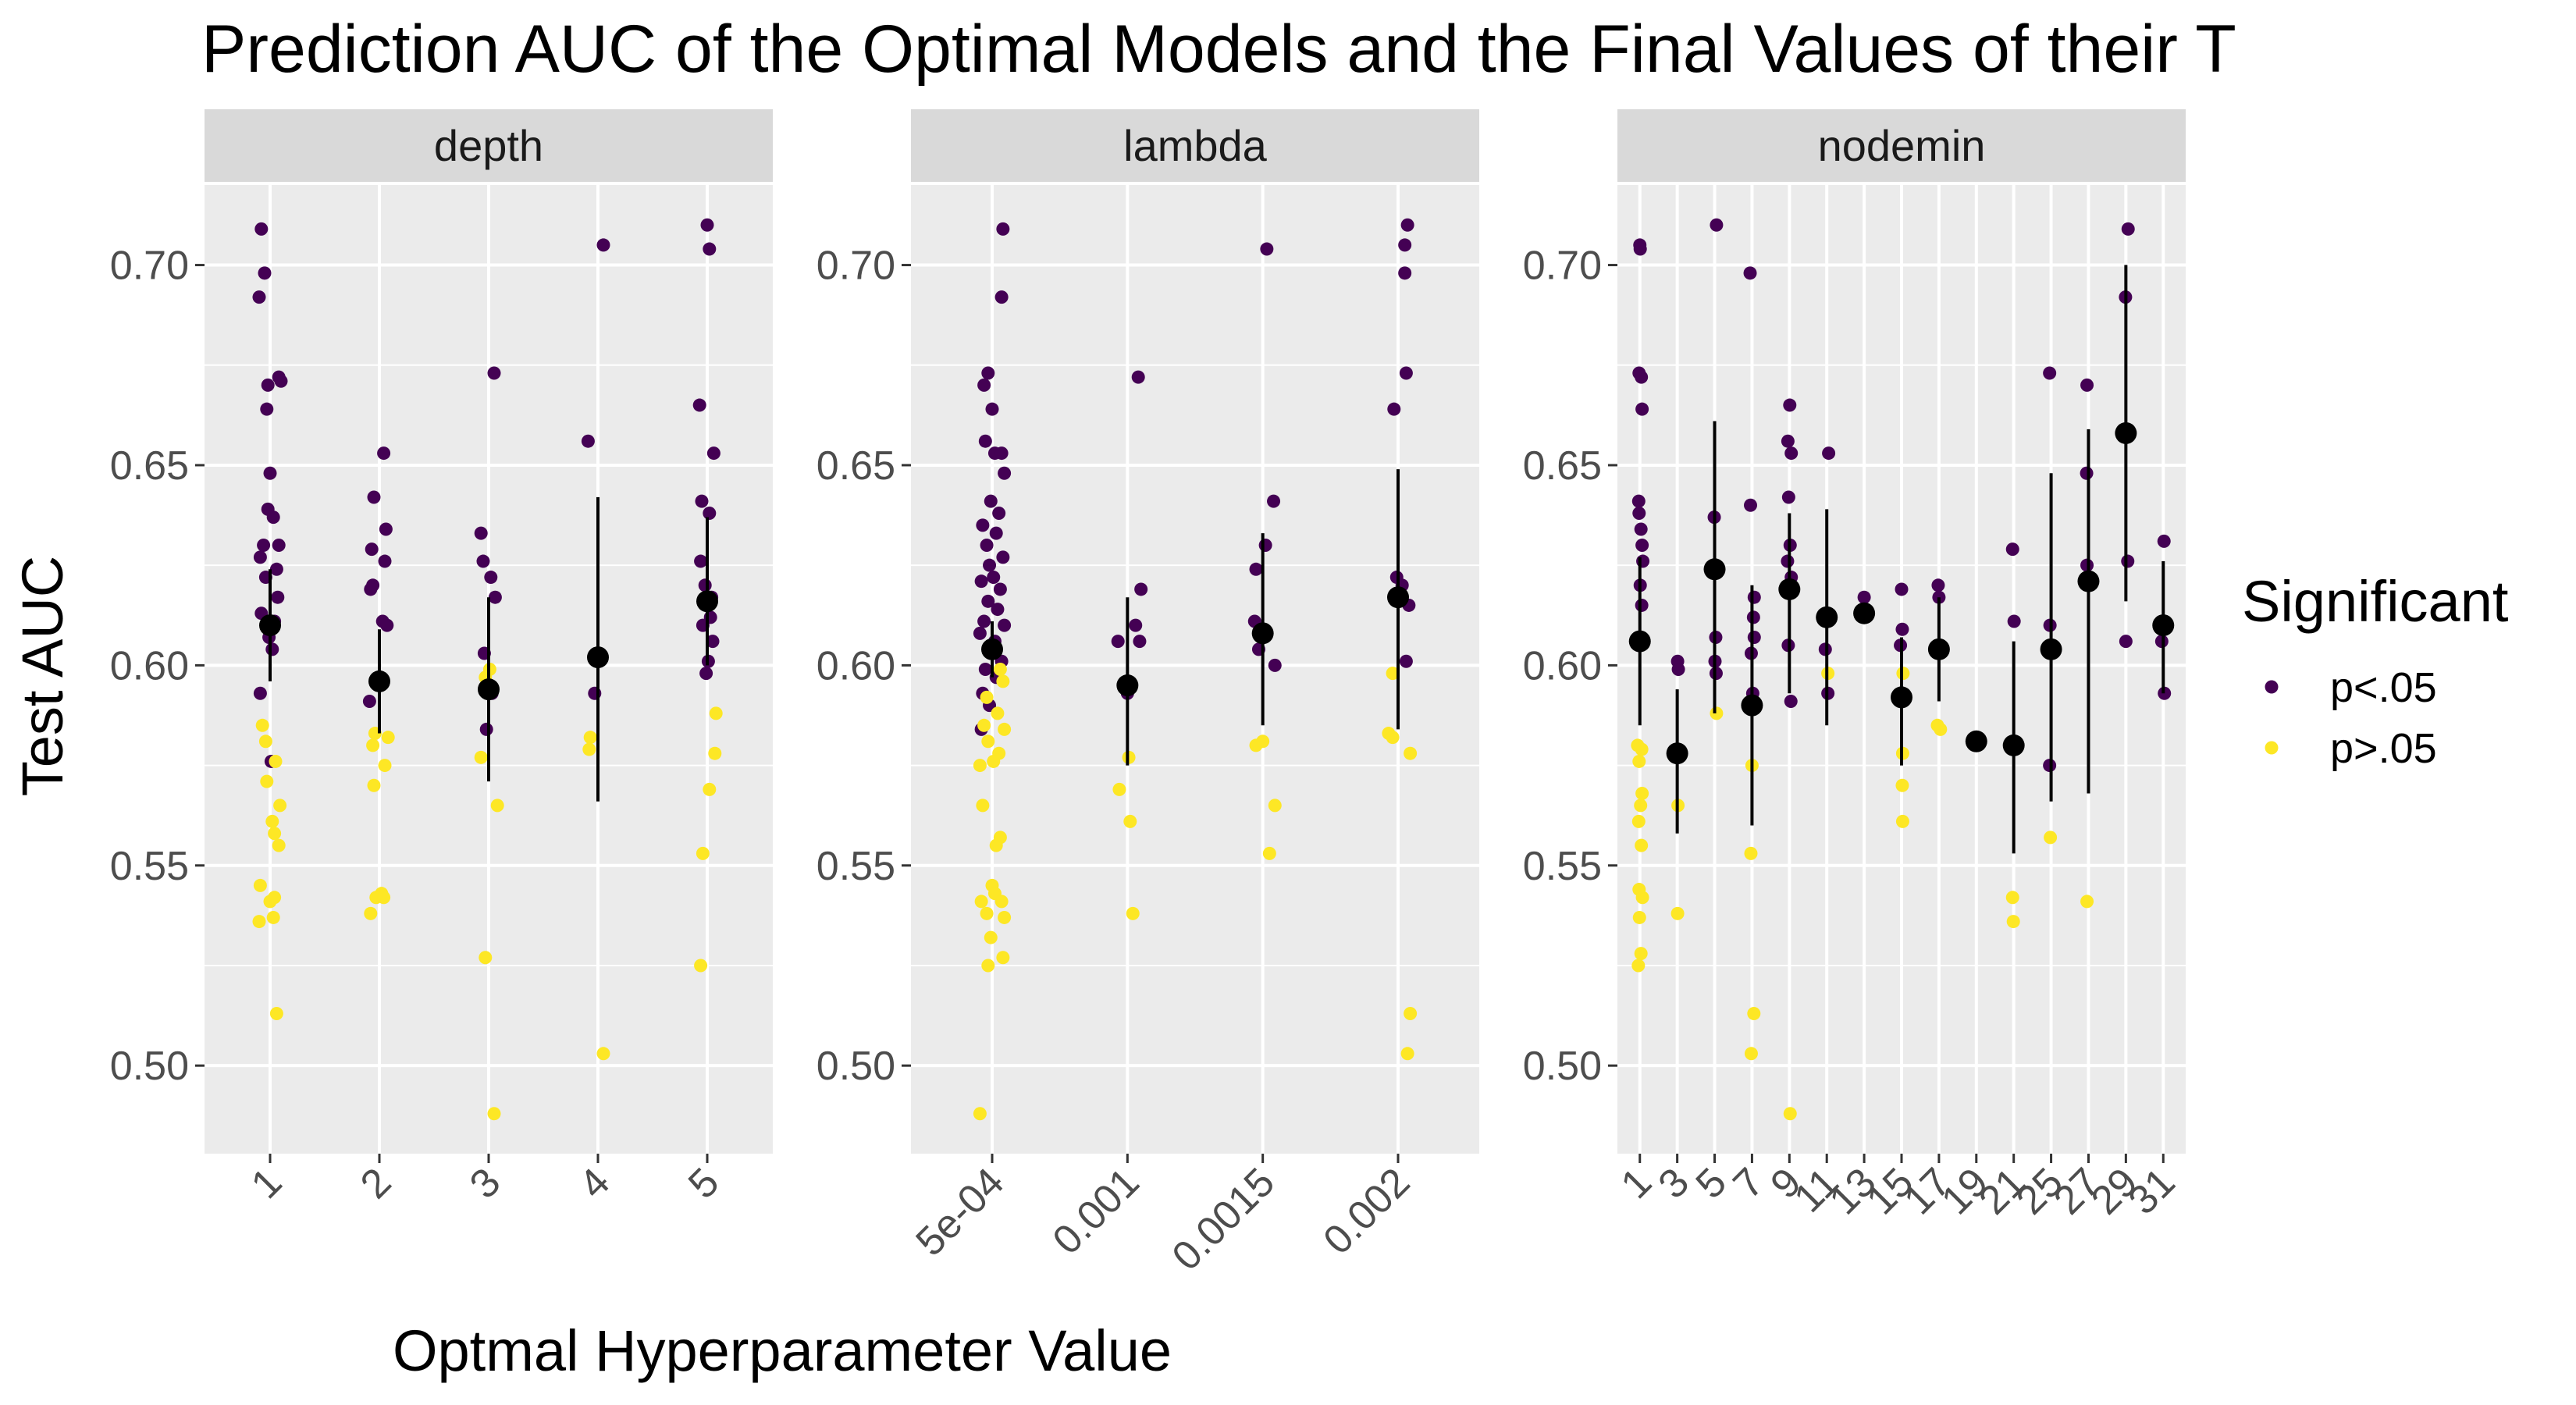 This screenshot has height=1405, width=2576. What do you see at coordinates (1562, 1067) in the screenshot?
I see `y-tick-label: 0.50` at bounding box center [1562, 1067].